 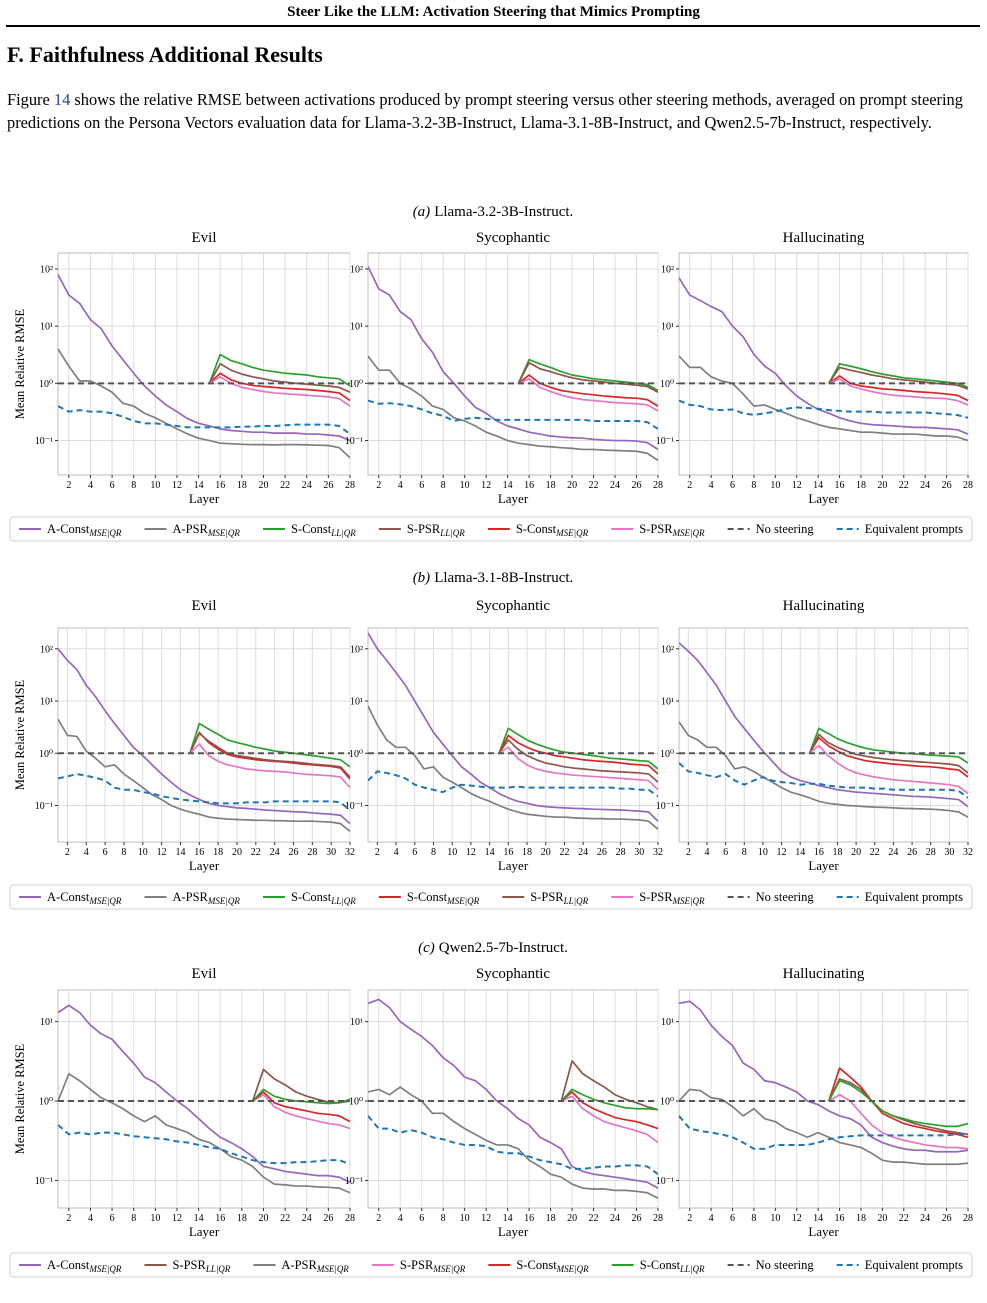 What do you see at coordinates (660, 1265) in the screenshot?
I see `legend-name: S-Const` at bounding box center [660, 1265].